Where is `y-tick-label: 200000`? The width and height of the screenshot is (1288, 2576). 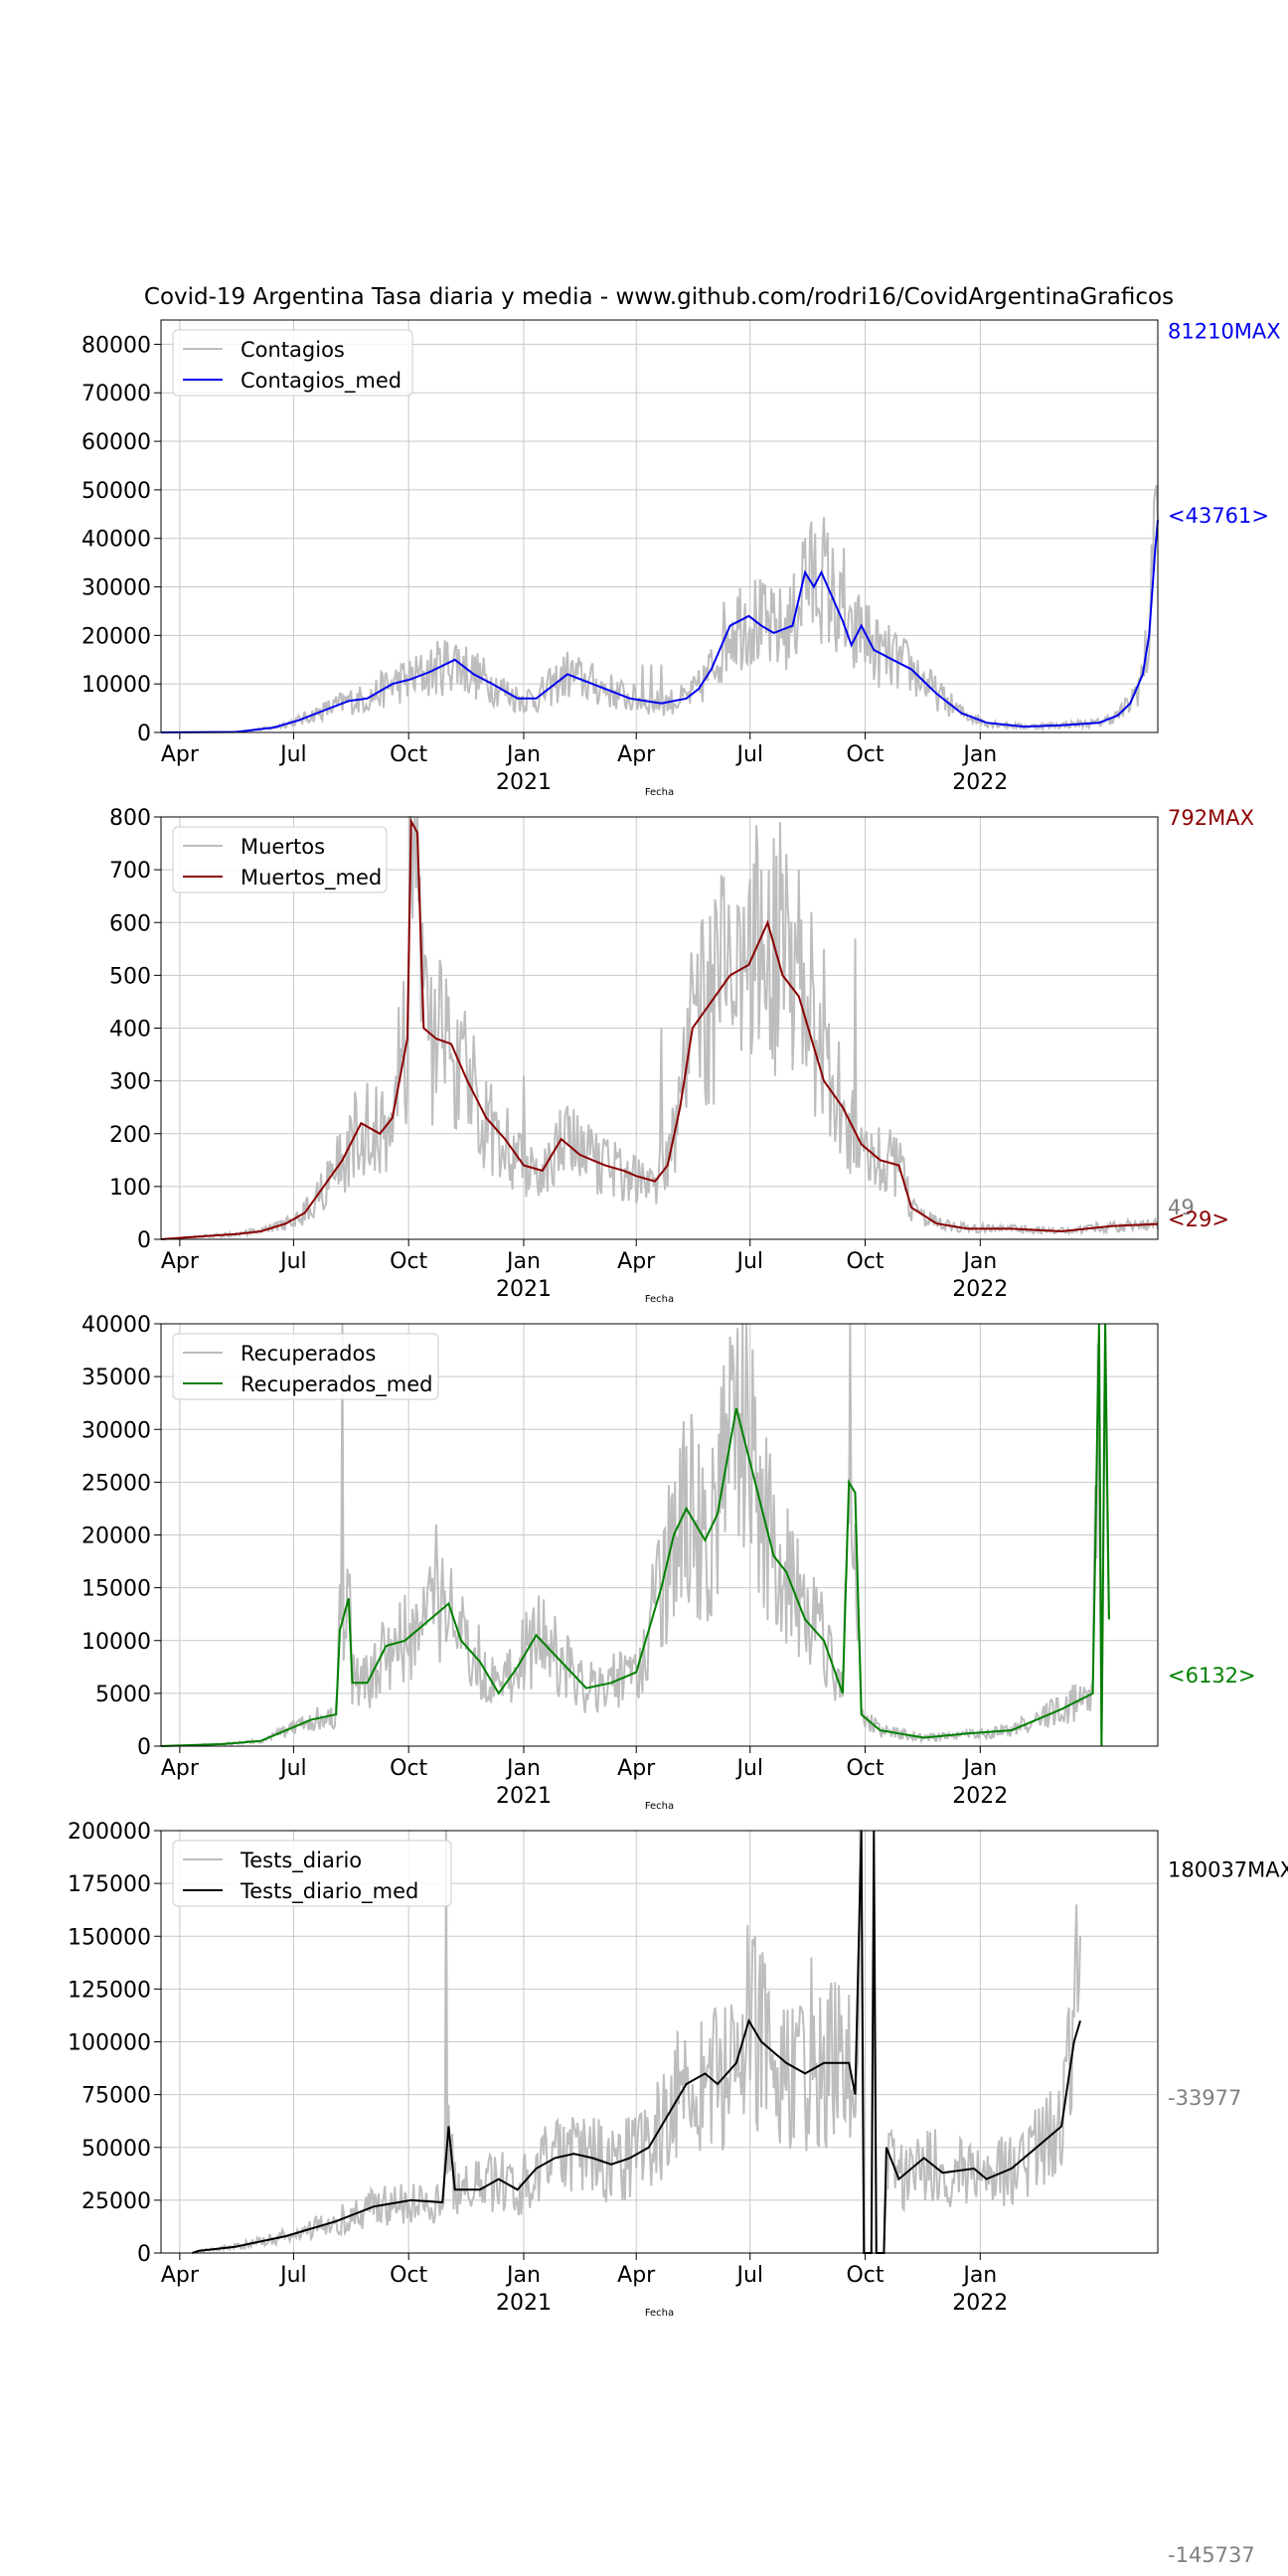 y-tick-label: 200000 is located at coordinates (109, 1832).